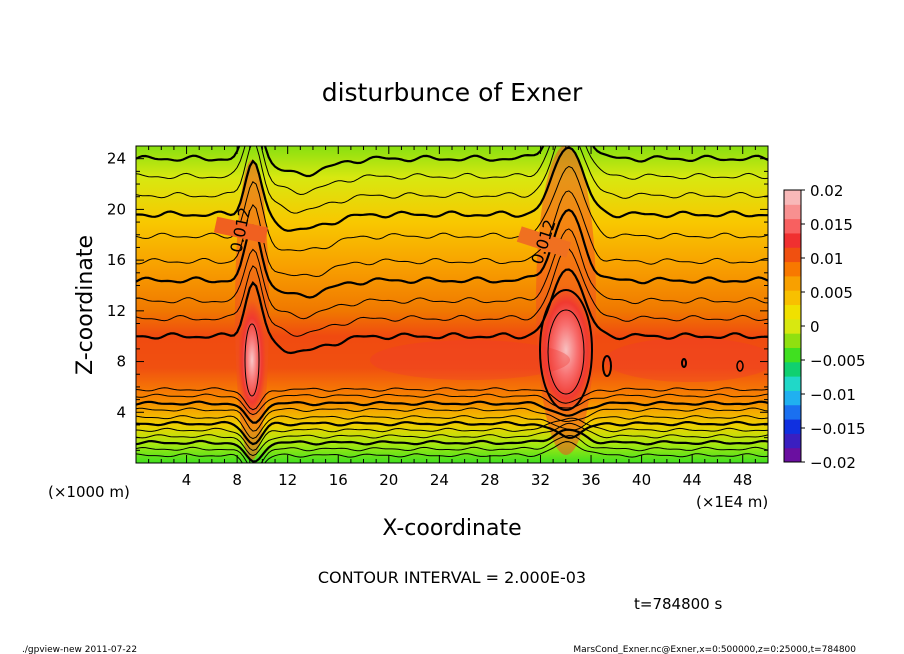 Image resolution: width=904 pixels, height=654 pixels. What do you see at coordinates (732, 502) in the screenshot?
I see `x-scale-label: (×1E4 m)` at bounding box center [732, 502].